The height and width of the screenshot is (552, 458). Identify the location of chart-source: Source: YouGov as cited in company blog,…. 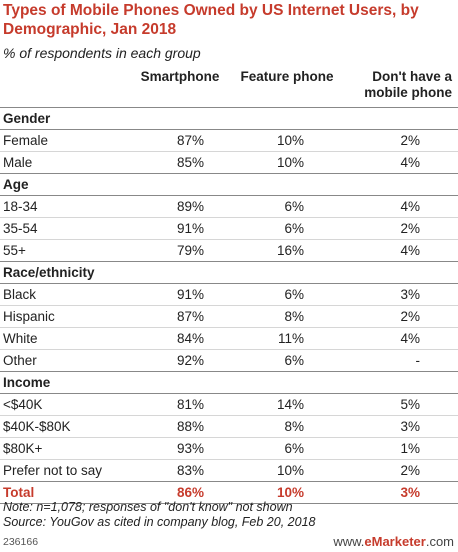
(159, 522).